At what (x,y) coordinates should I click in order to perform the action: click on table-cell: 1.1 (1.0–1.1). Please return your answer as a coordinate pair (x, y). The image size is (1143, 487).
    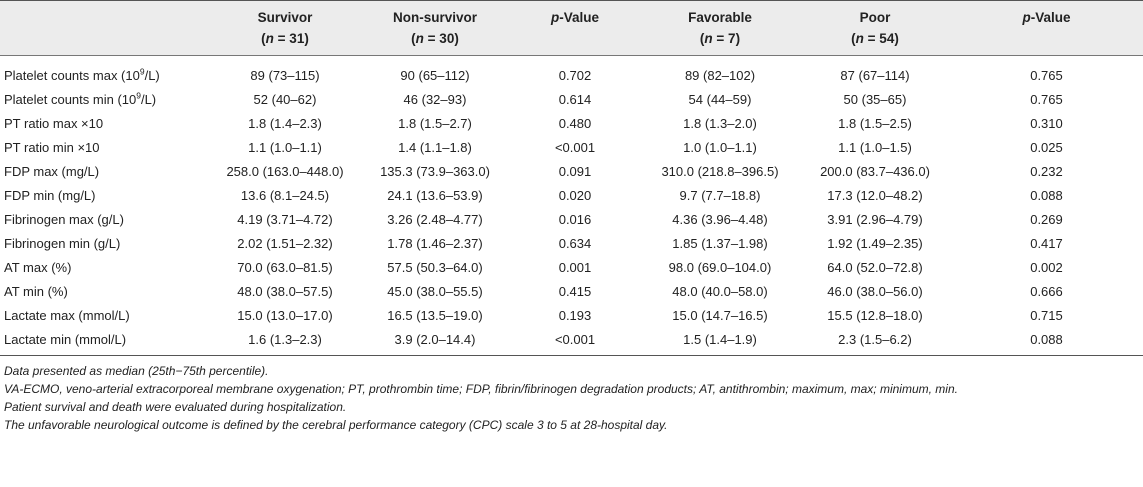
    Looking at the image, I should click on (285, 147).